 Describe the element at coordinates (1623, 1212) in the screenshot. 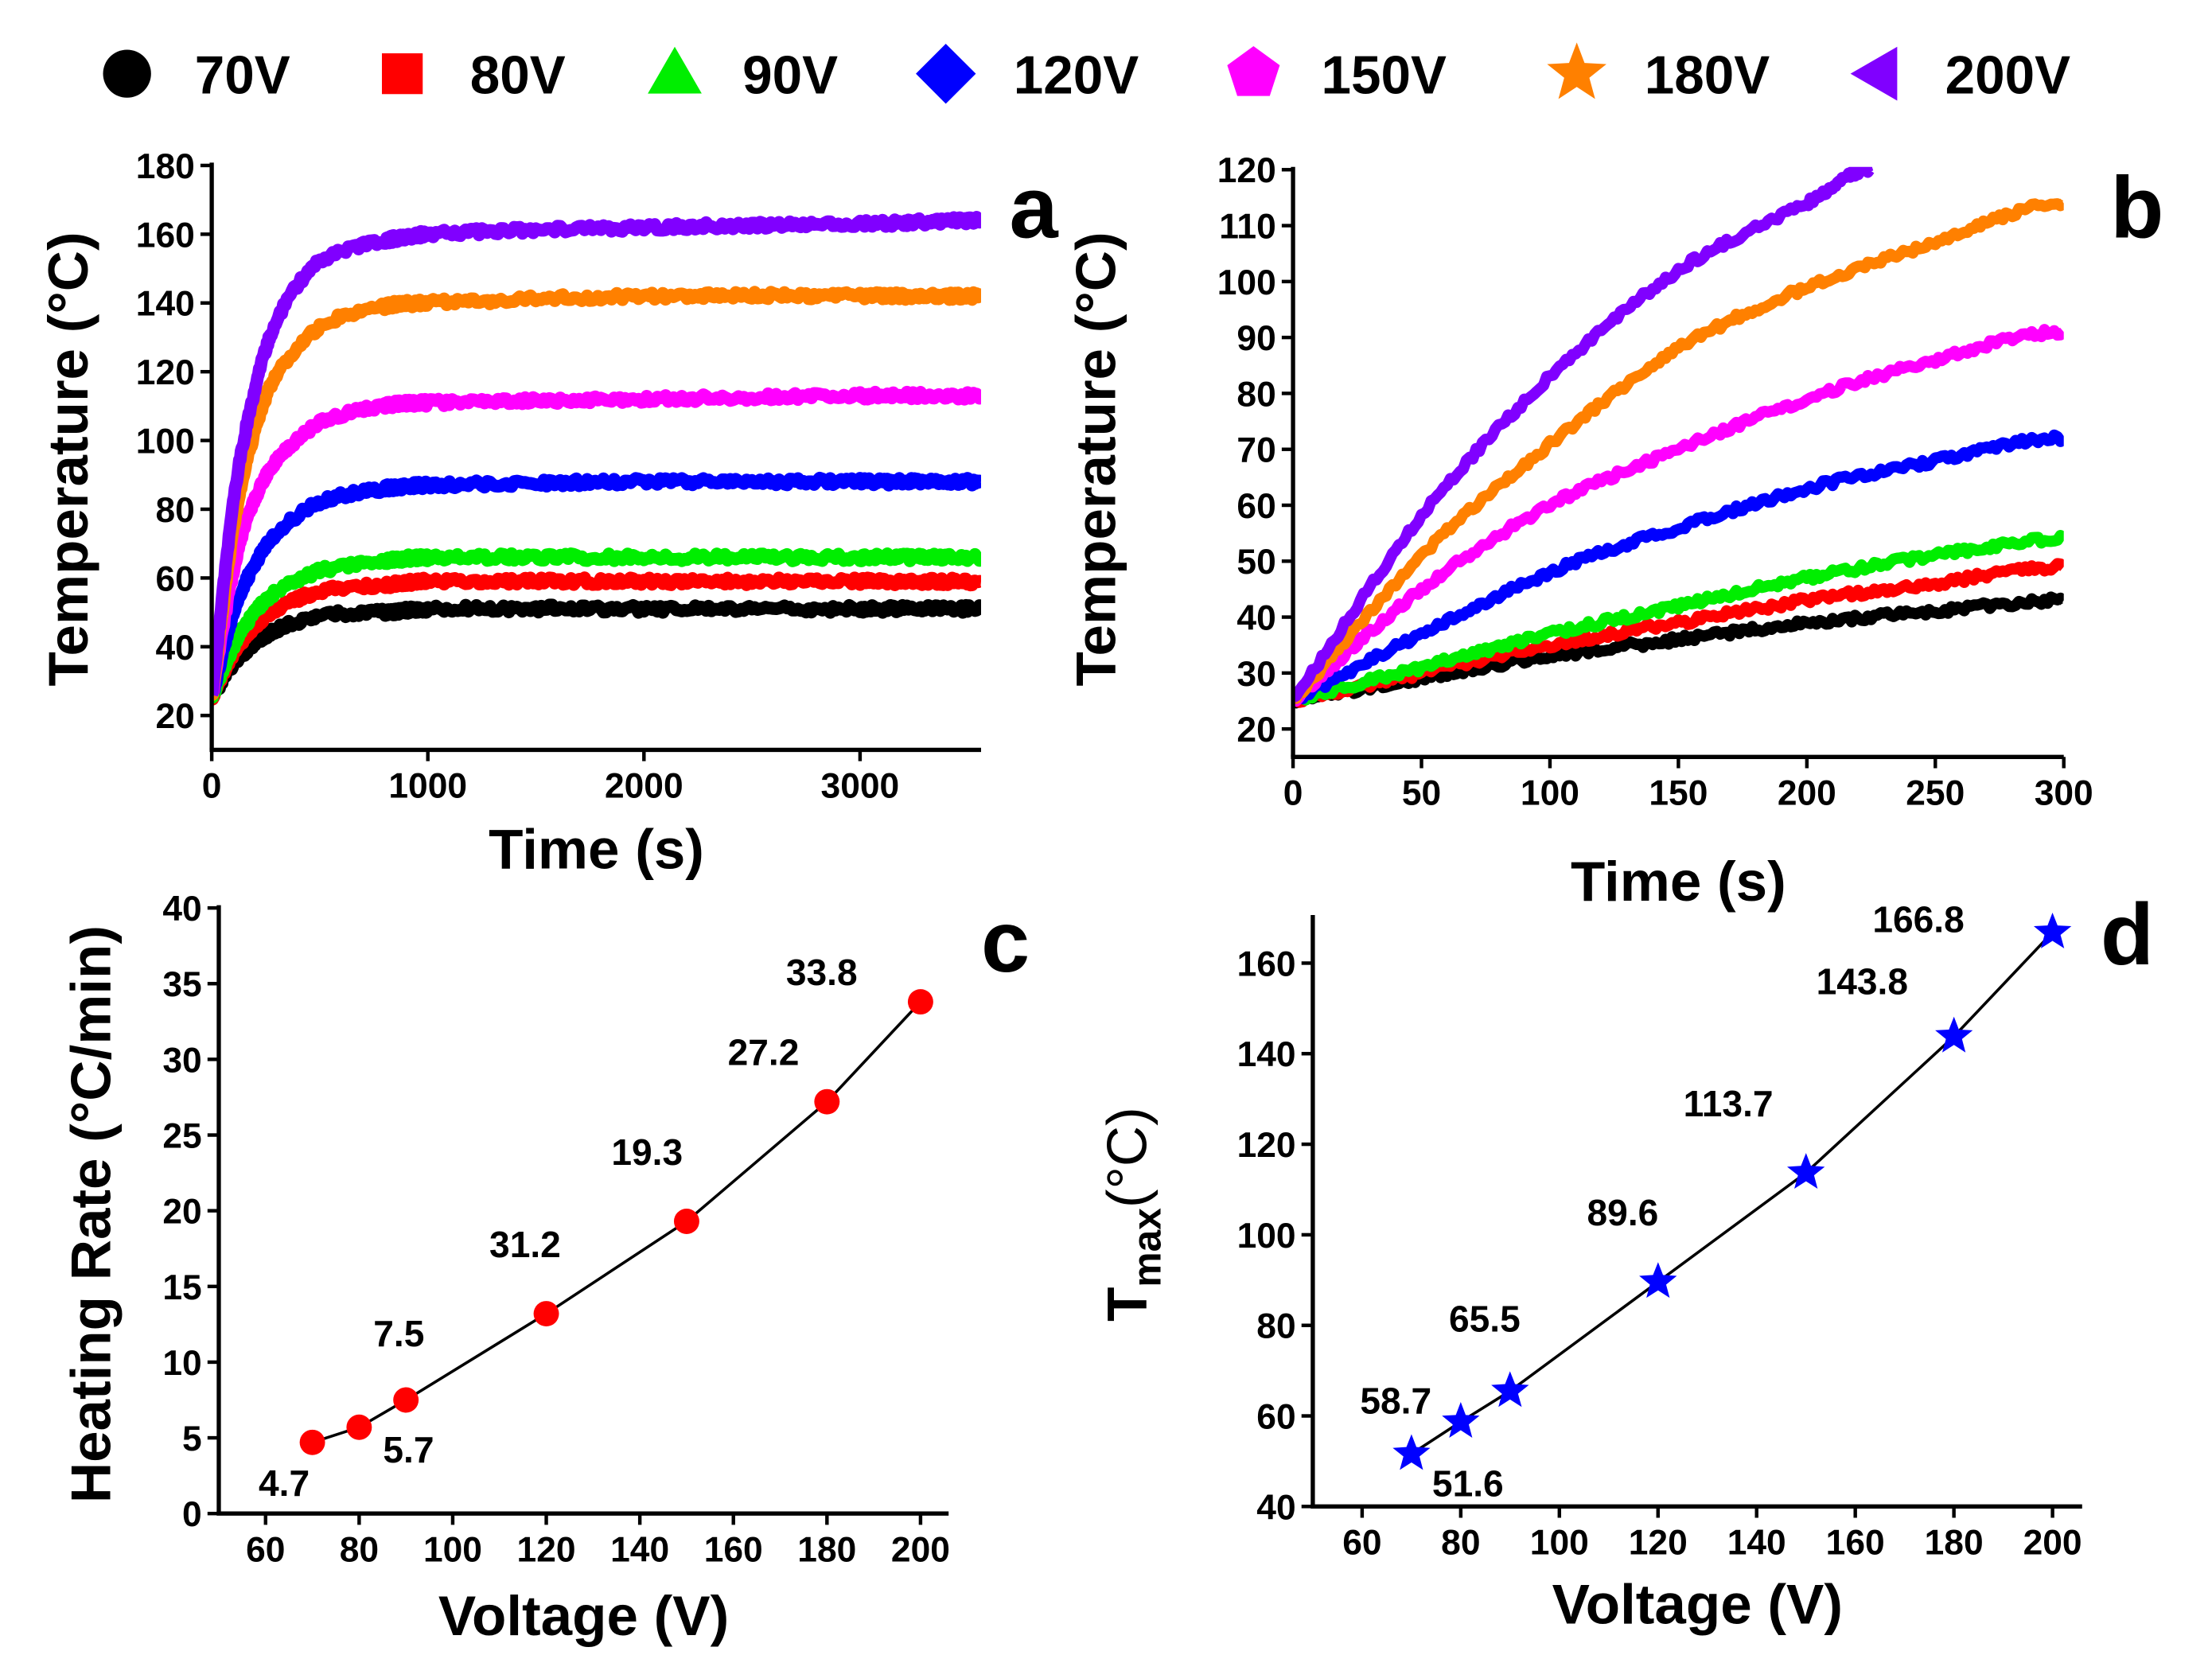

I see `data-label: 89.6` at that location.